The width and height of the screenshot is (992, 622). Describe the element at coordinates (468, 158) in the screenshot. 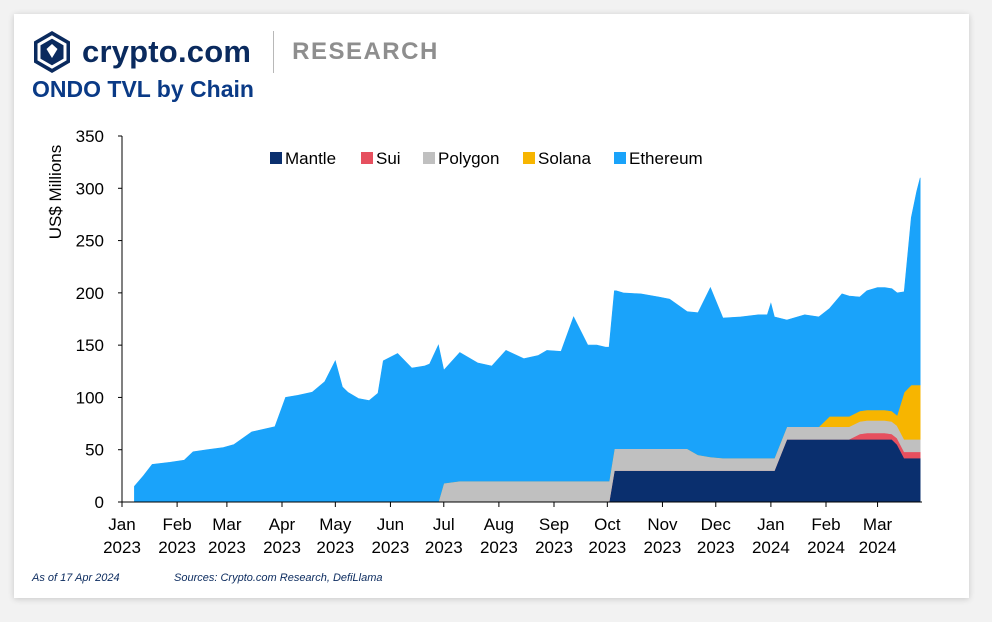

I see `legend-label-polygon: Polygon` at that location.